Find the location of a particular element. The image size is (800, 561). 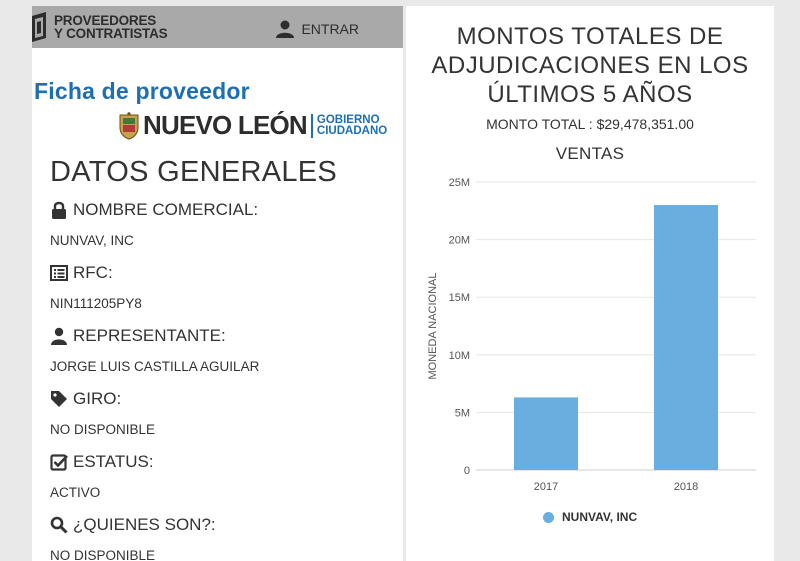

lock-icon is located at coordinates (59, 210).